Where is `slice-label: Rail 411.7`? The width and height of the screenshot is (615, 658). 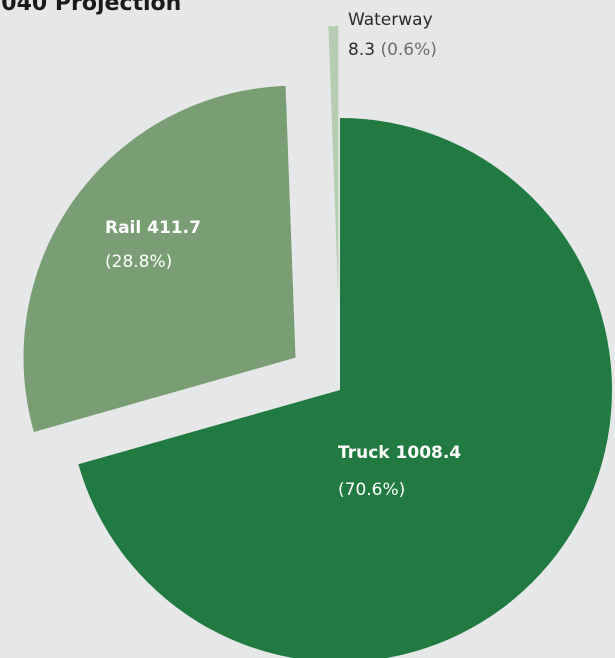 slice-label: Rail 411.7 is located at coordinates (153, 228).